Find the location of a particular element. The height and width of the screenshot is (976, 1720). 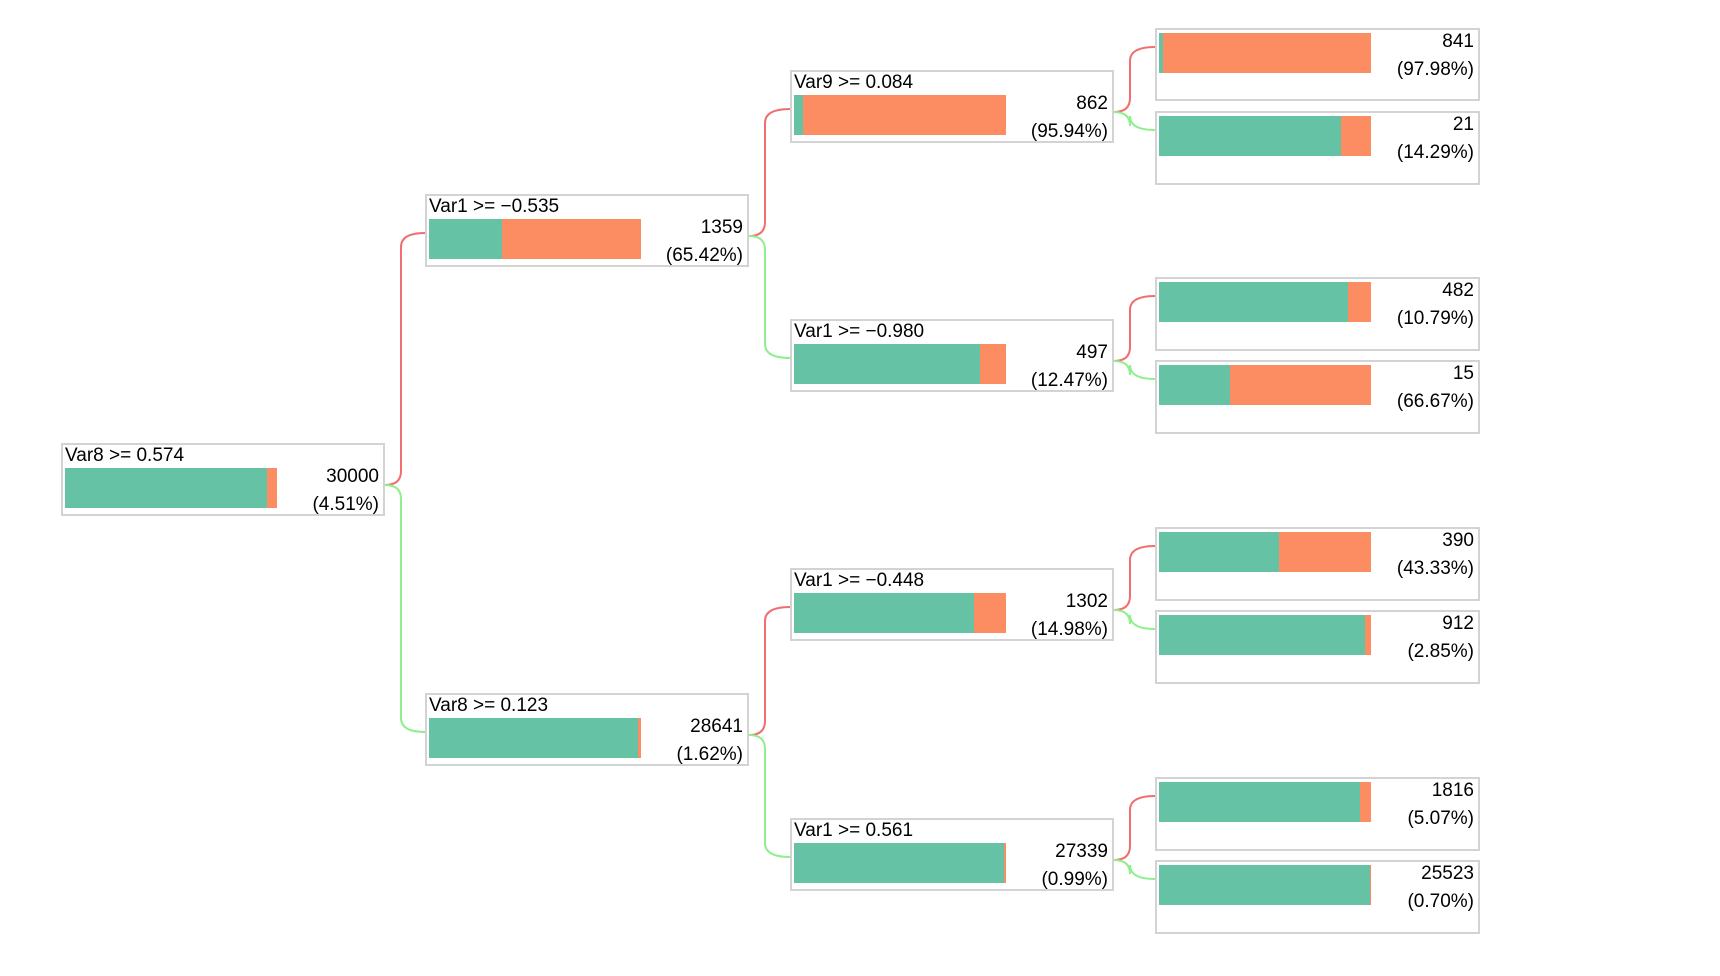

positive-rate: (4.51%) is located at coordinates (345, 504).